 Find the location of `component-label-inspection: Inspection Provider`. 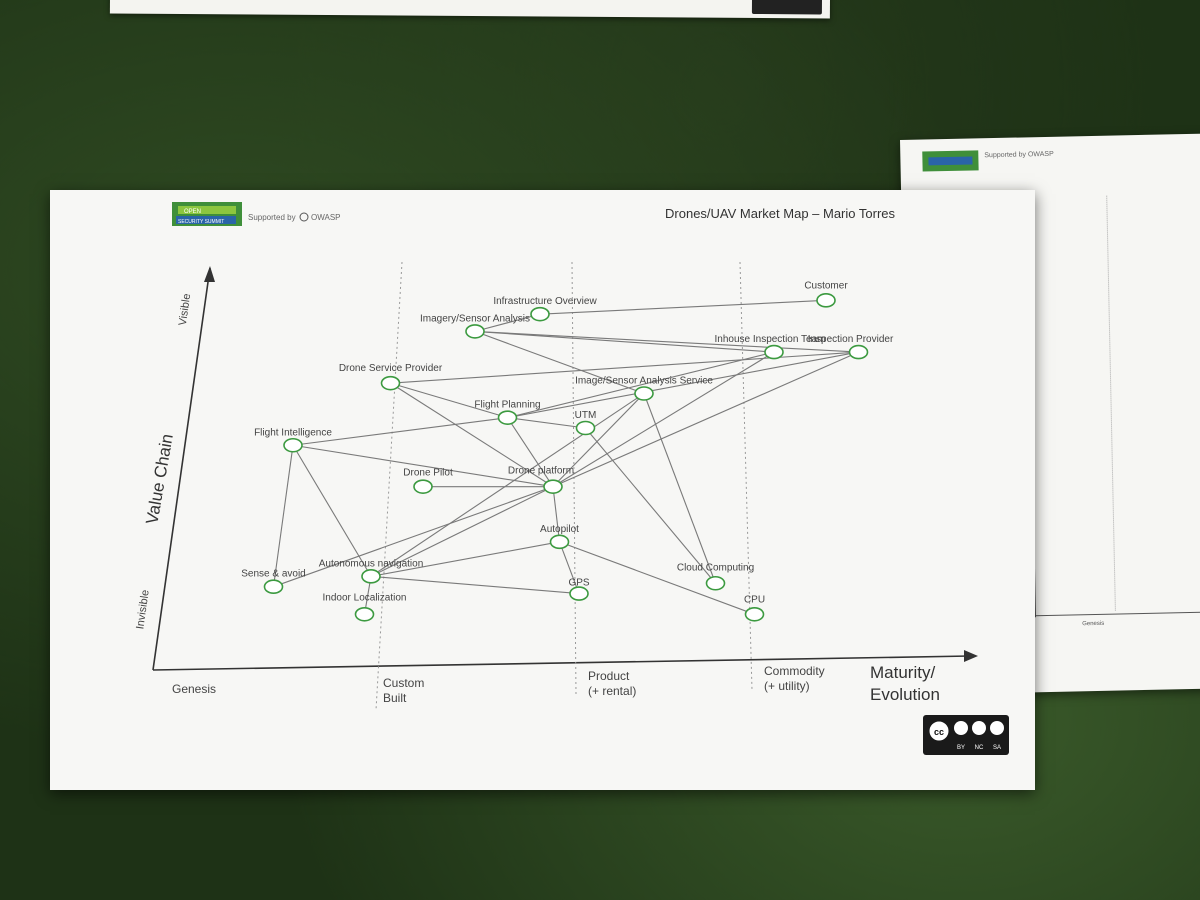

component-label-inspection: Inspection Provider is located at coordinates (851, 339).